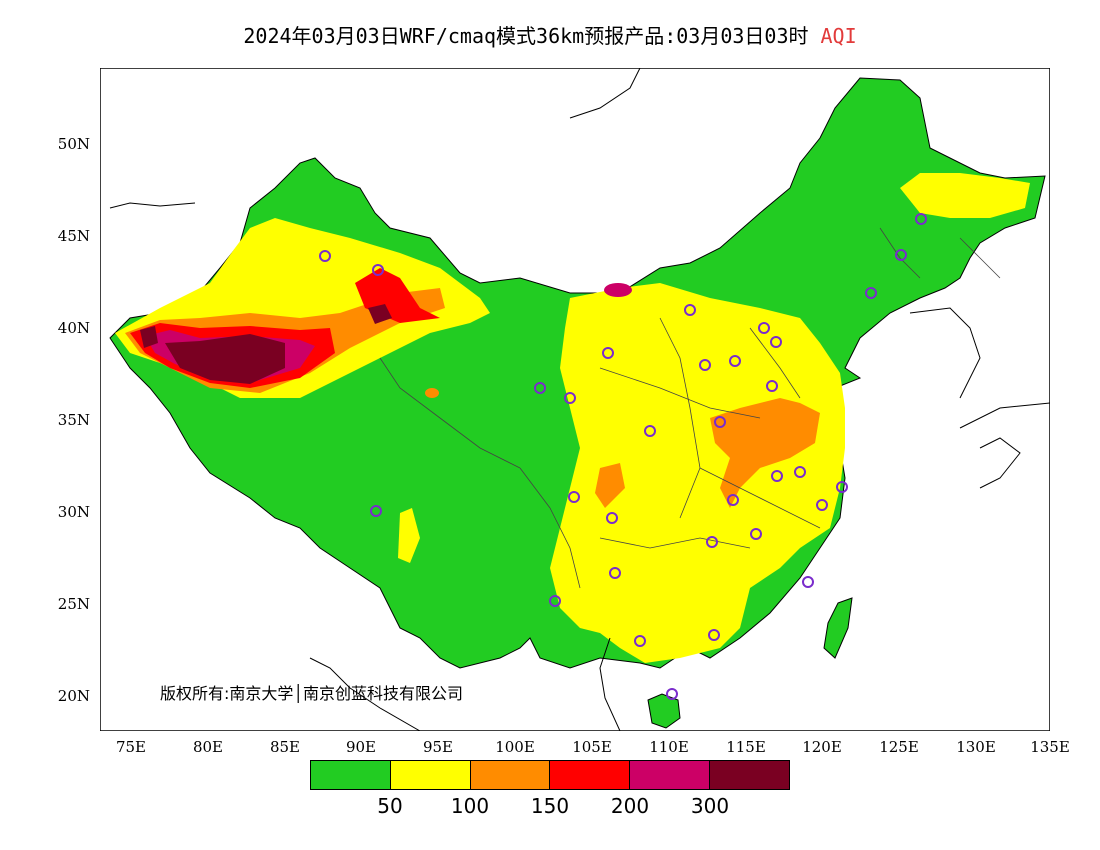 This screenshot has height=850, width=1100. I want to click on legend-swatch-good, so click(351, 775).